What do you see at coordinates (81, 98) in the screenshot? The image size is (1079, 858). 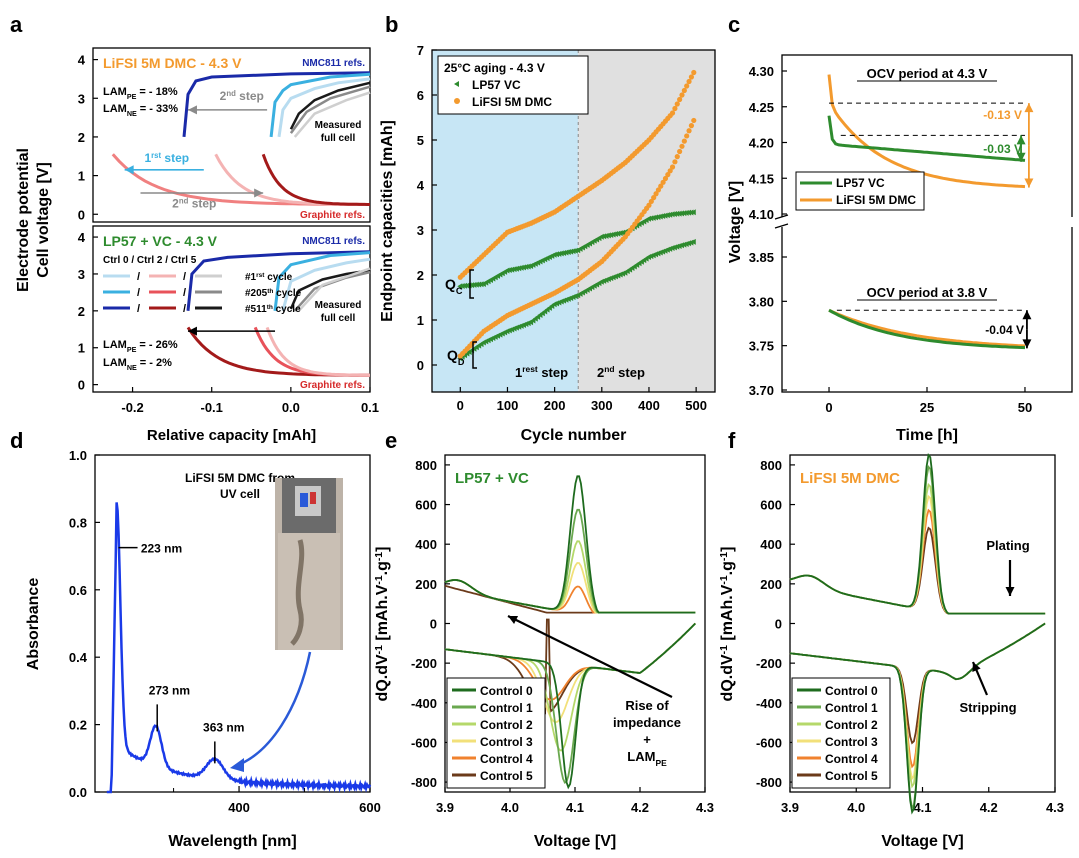 I see `y-tick-label: 3` at bounding box center [81, 98].